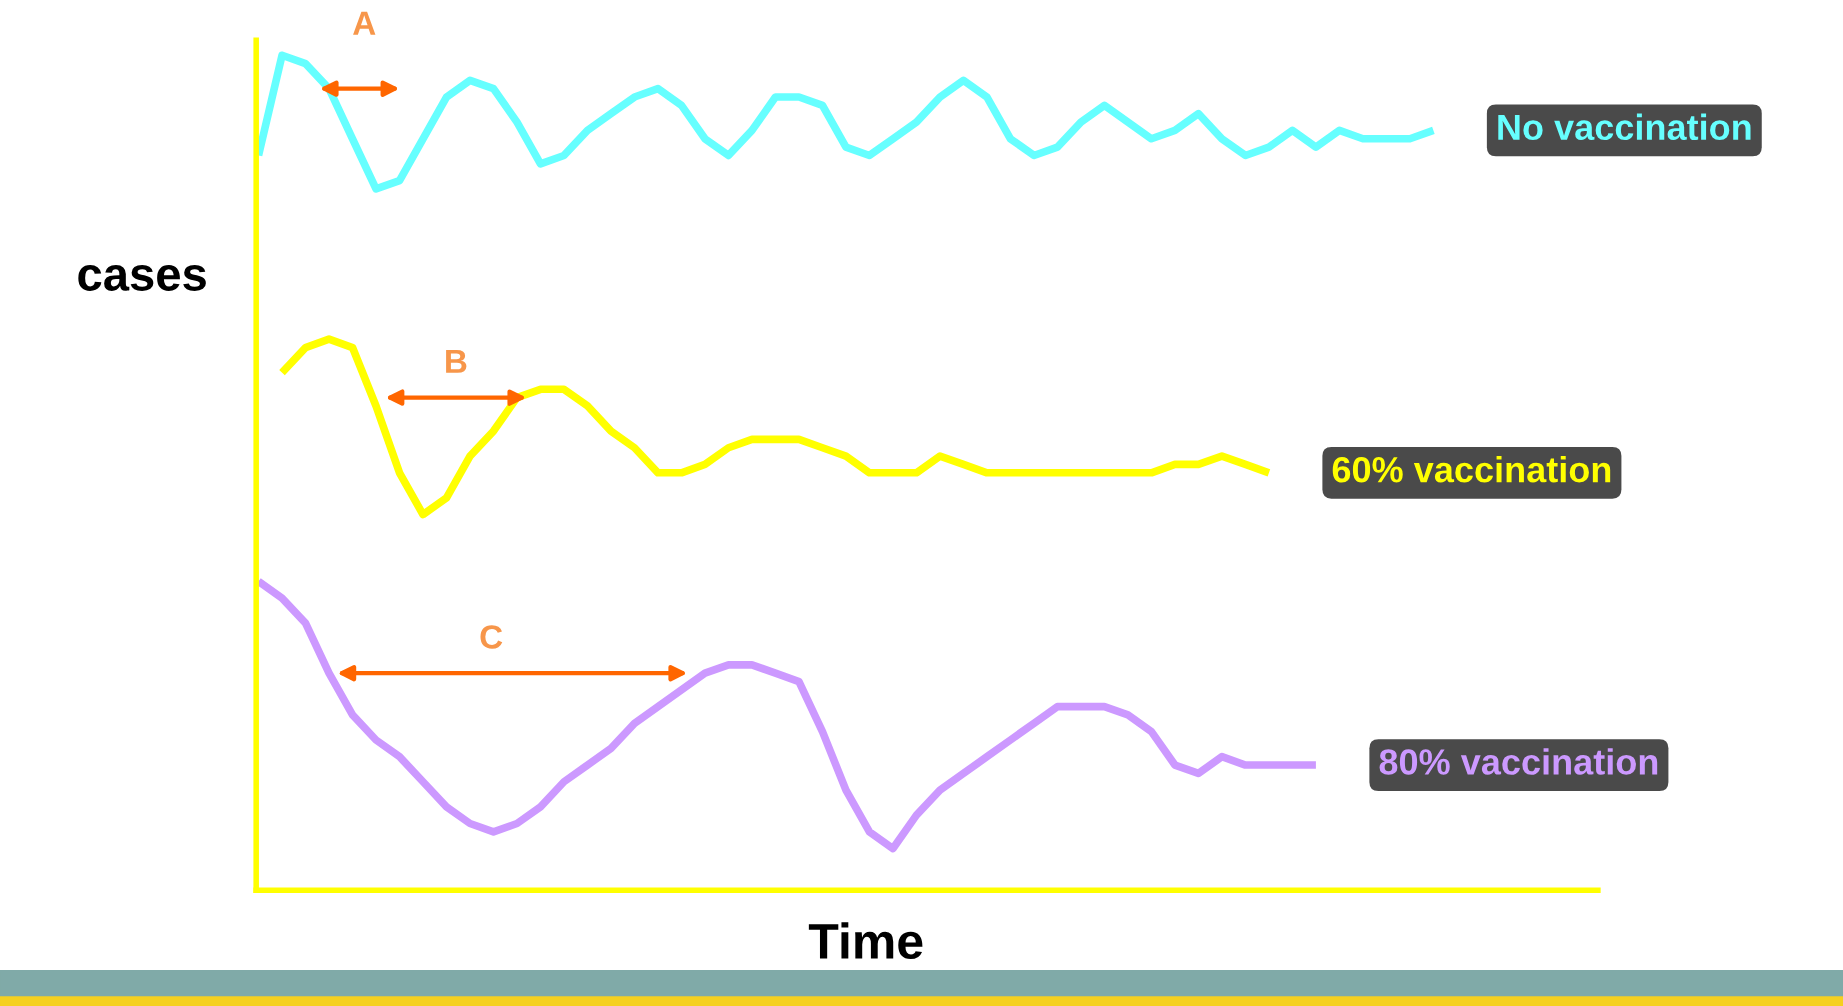  Describe the element at coordinates (1624, 127) in the screenshot. I see `series-label: No vaccination` at that location.